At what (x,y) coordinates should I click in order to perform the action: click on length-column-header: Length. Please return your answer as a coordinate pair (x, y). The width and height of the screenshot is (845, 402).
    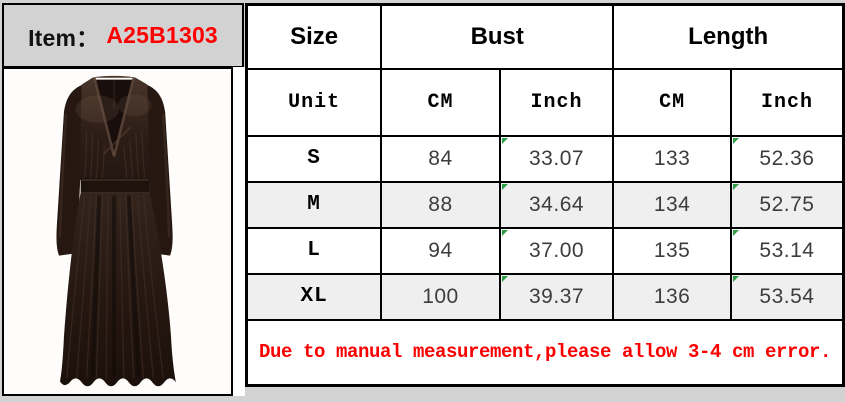
    Looking at the image, I should click on (728, 36).